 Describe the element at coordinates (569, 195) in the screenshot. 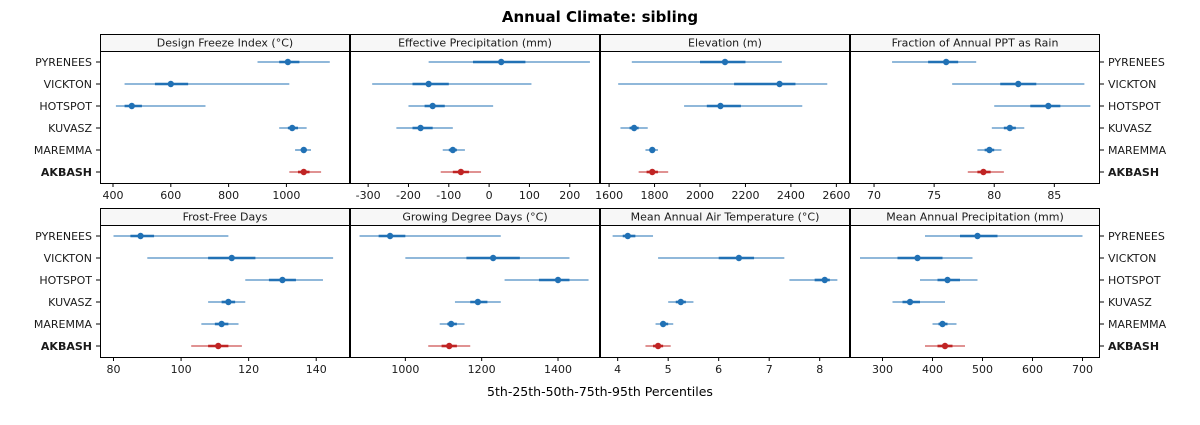

I see `x-tick-label: 200` at that location.